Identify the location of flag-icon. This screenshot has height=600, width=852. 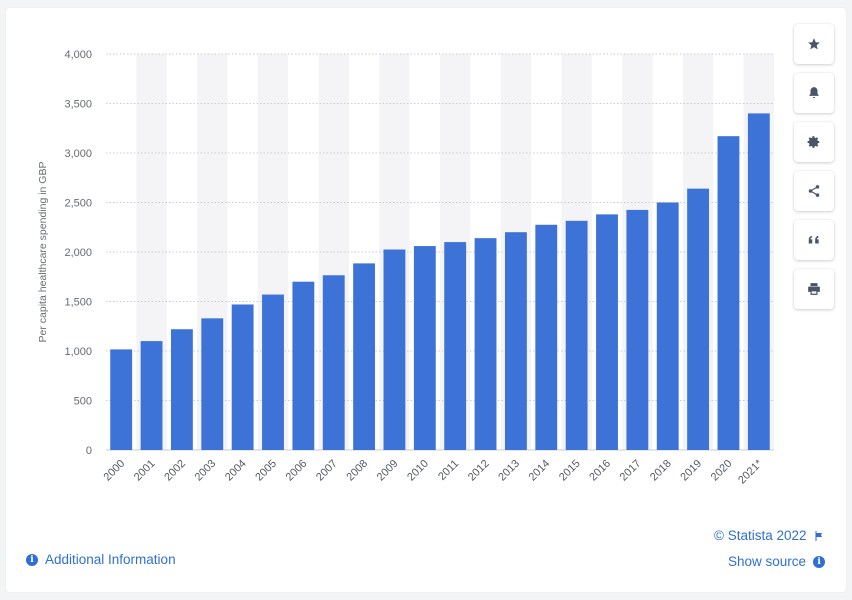
(818, 535).